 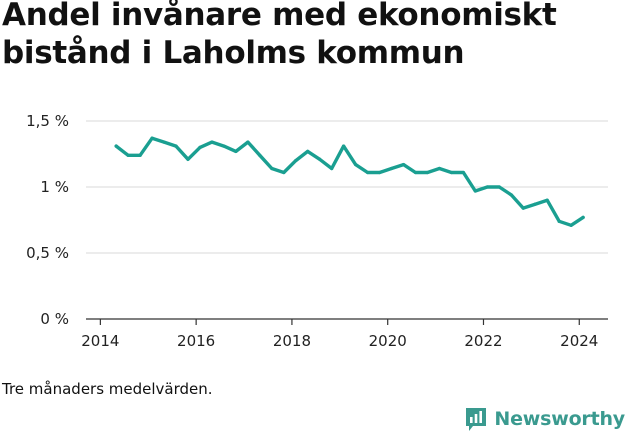 What do you see at coordinates (559, 419) in the screenshot?
I see `brand-name: Newsworthy` at bounding box center [559, 419].